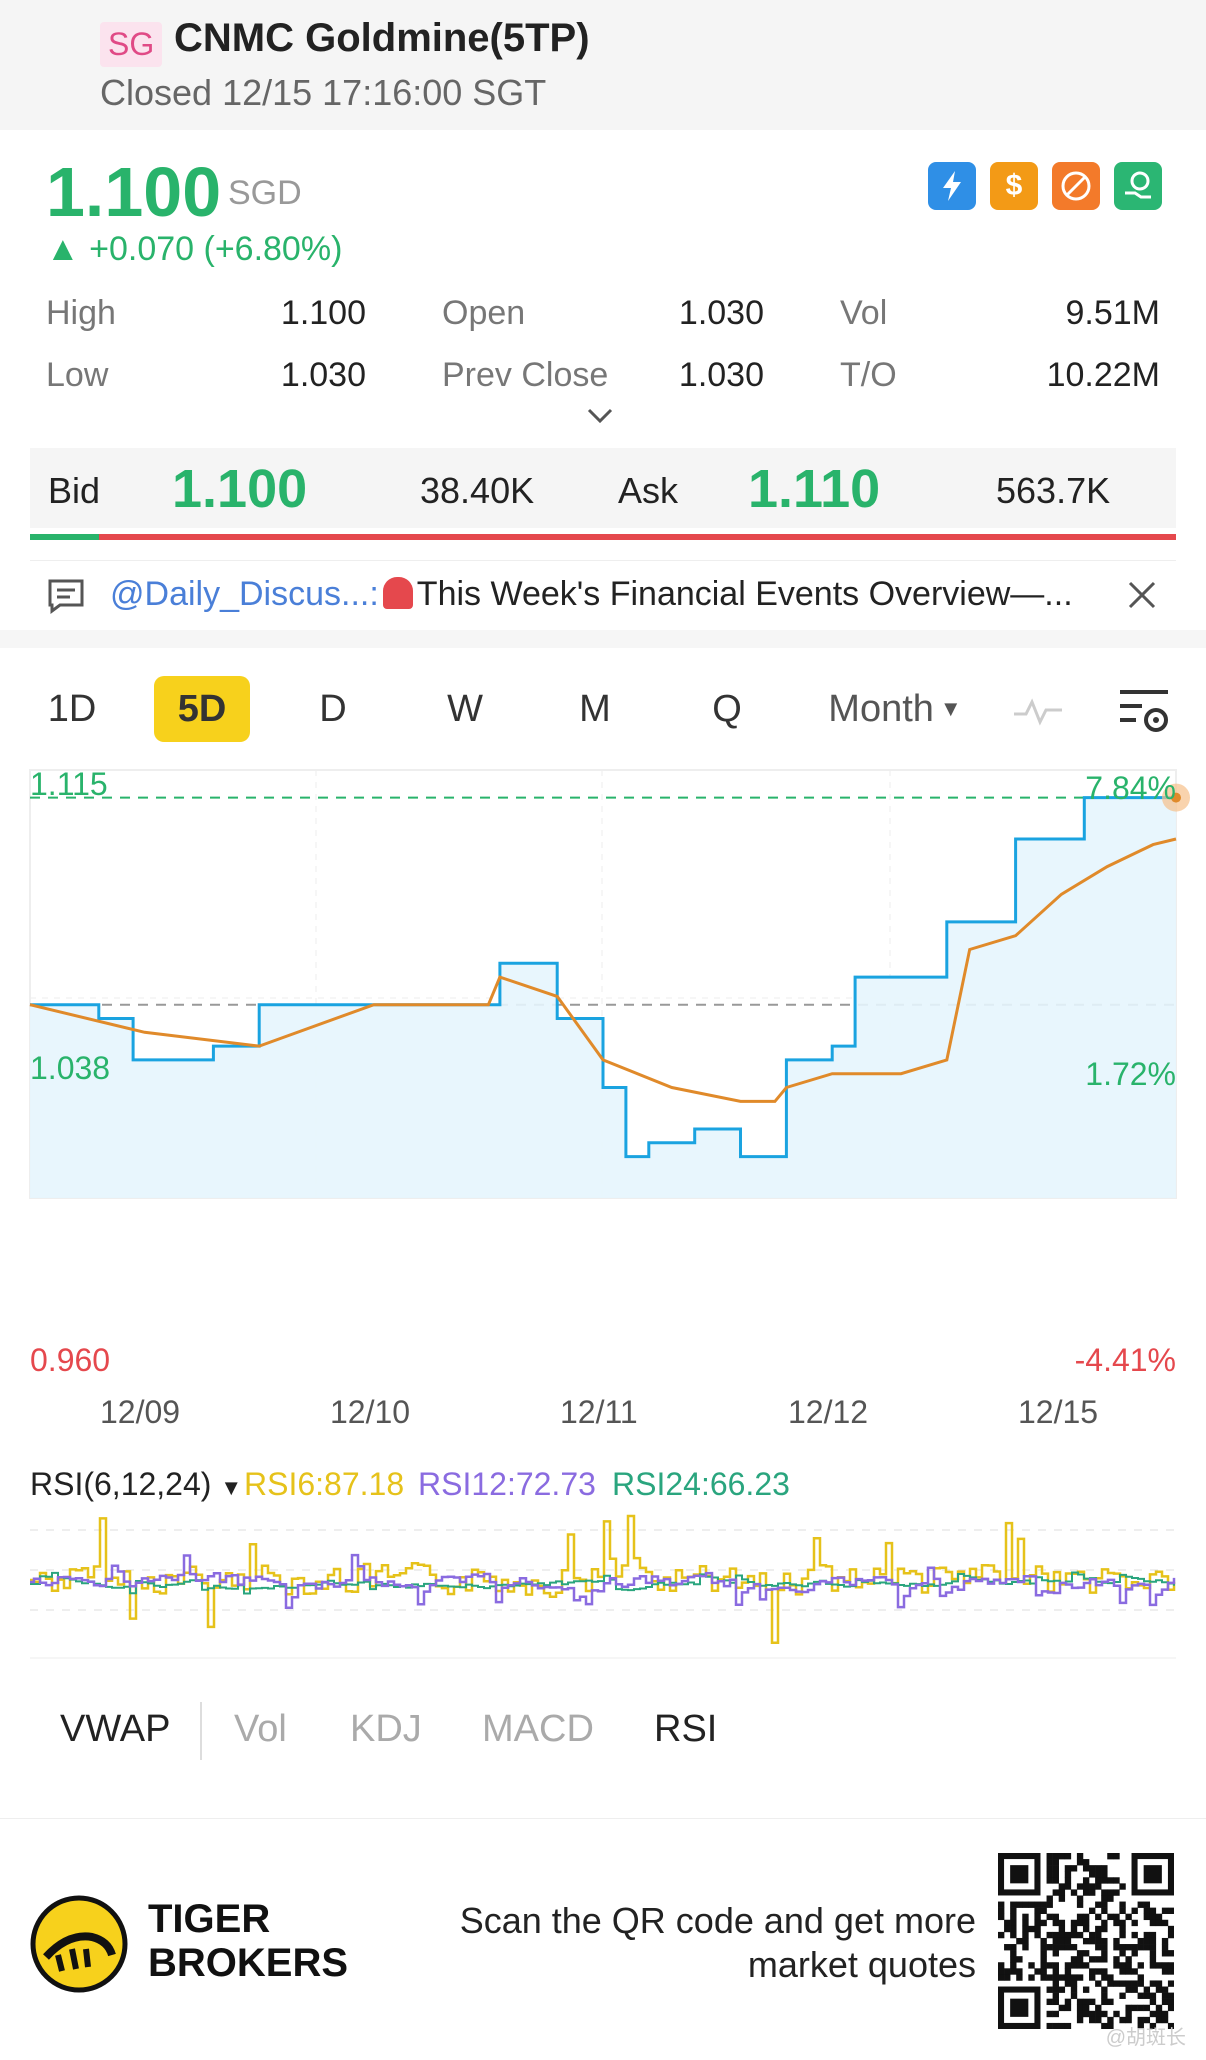 This screenshot has height=2060, width=1206. What do you see at coordinates (1076, 186) in the screenshot?
I see `no-short-icon` at bounding box center [1076, 186].